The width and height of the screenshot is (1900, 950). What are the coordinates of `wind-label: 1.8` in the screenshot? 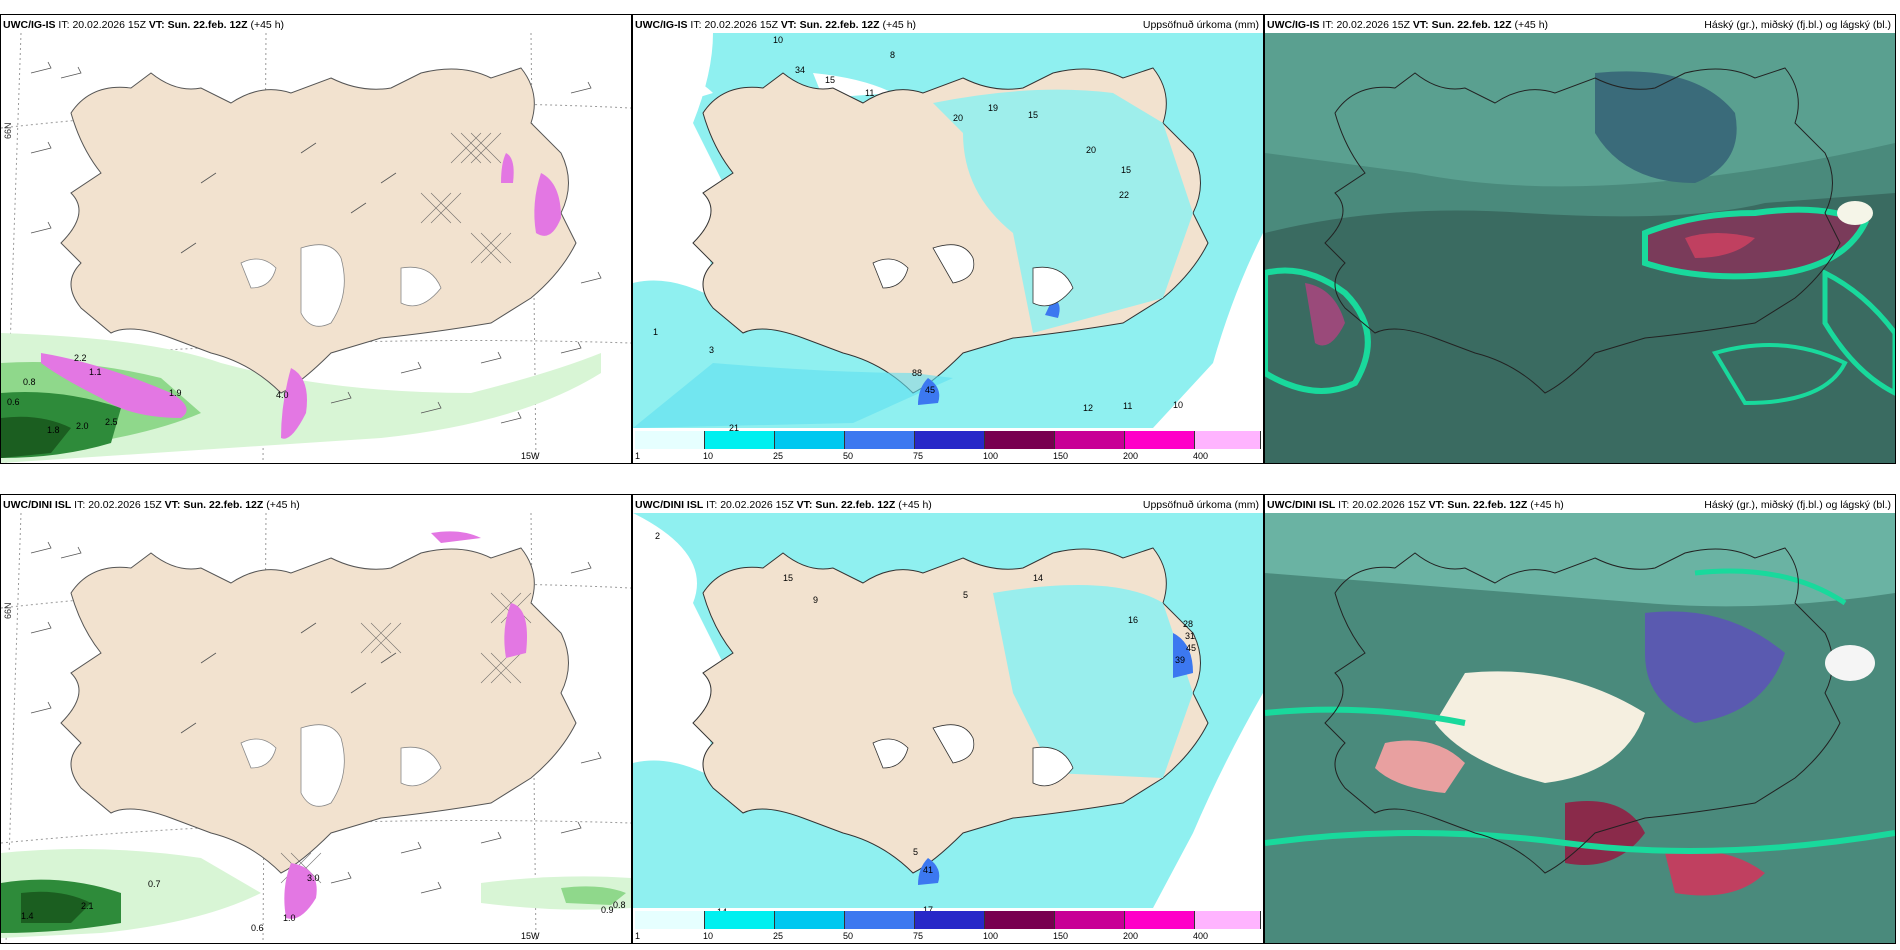 It's located at (53, 430).